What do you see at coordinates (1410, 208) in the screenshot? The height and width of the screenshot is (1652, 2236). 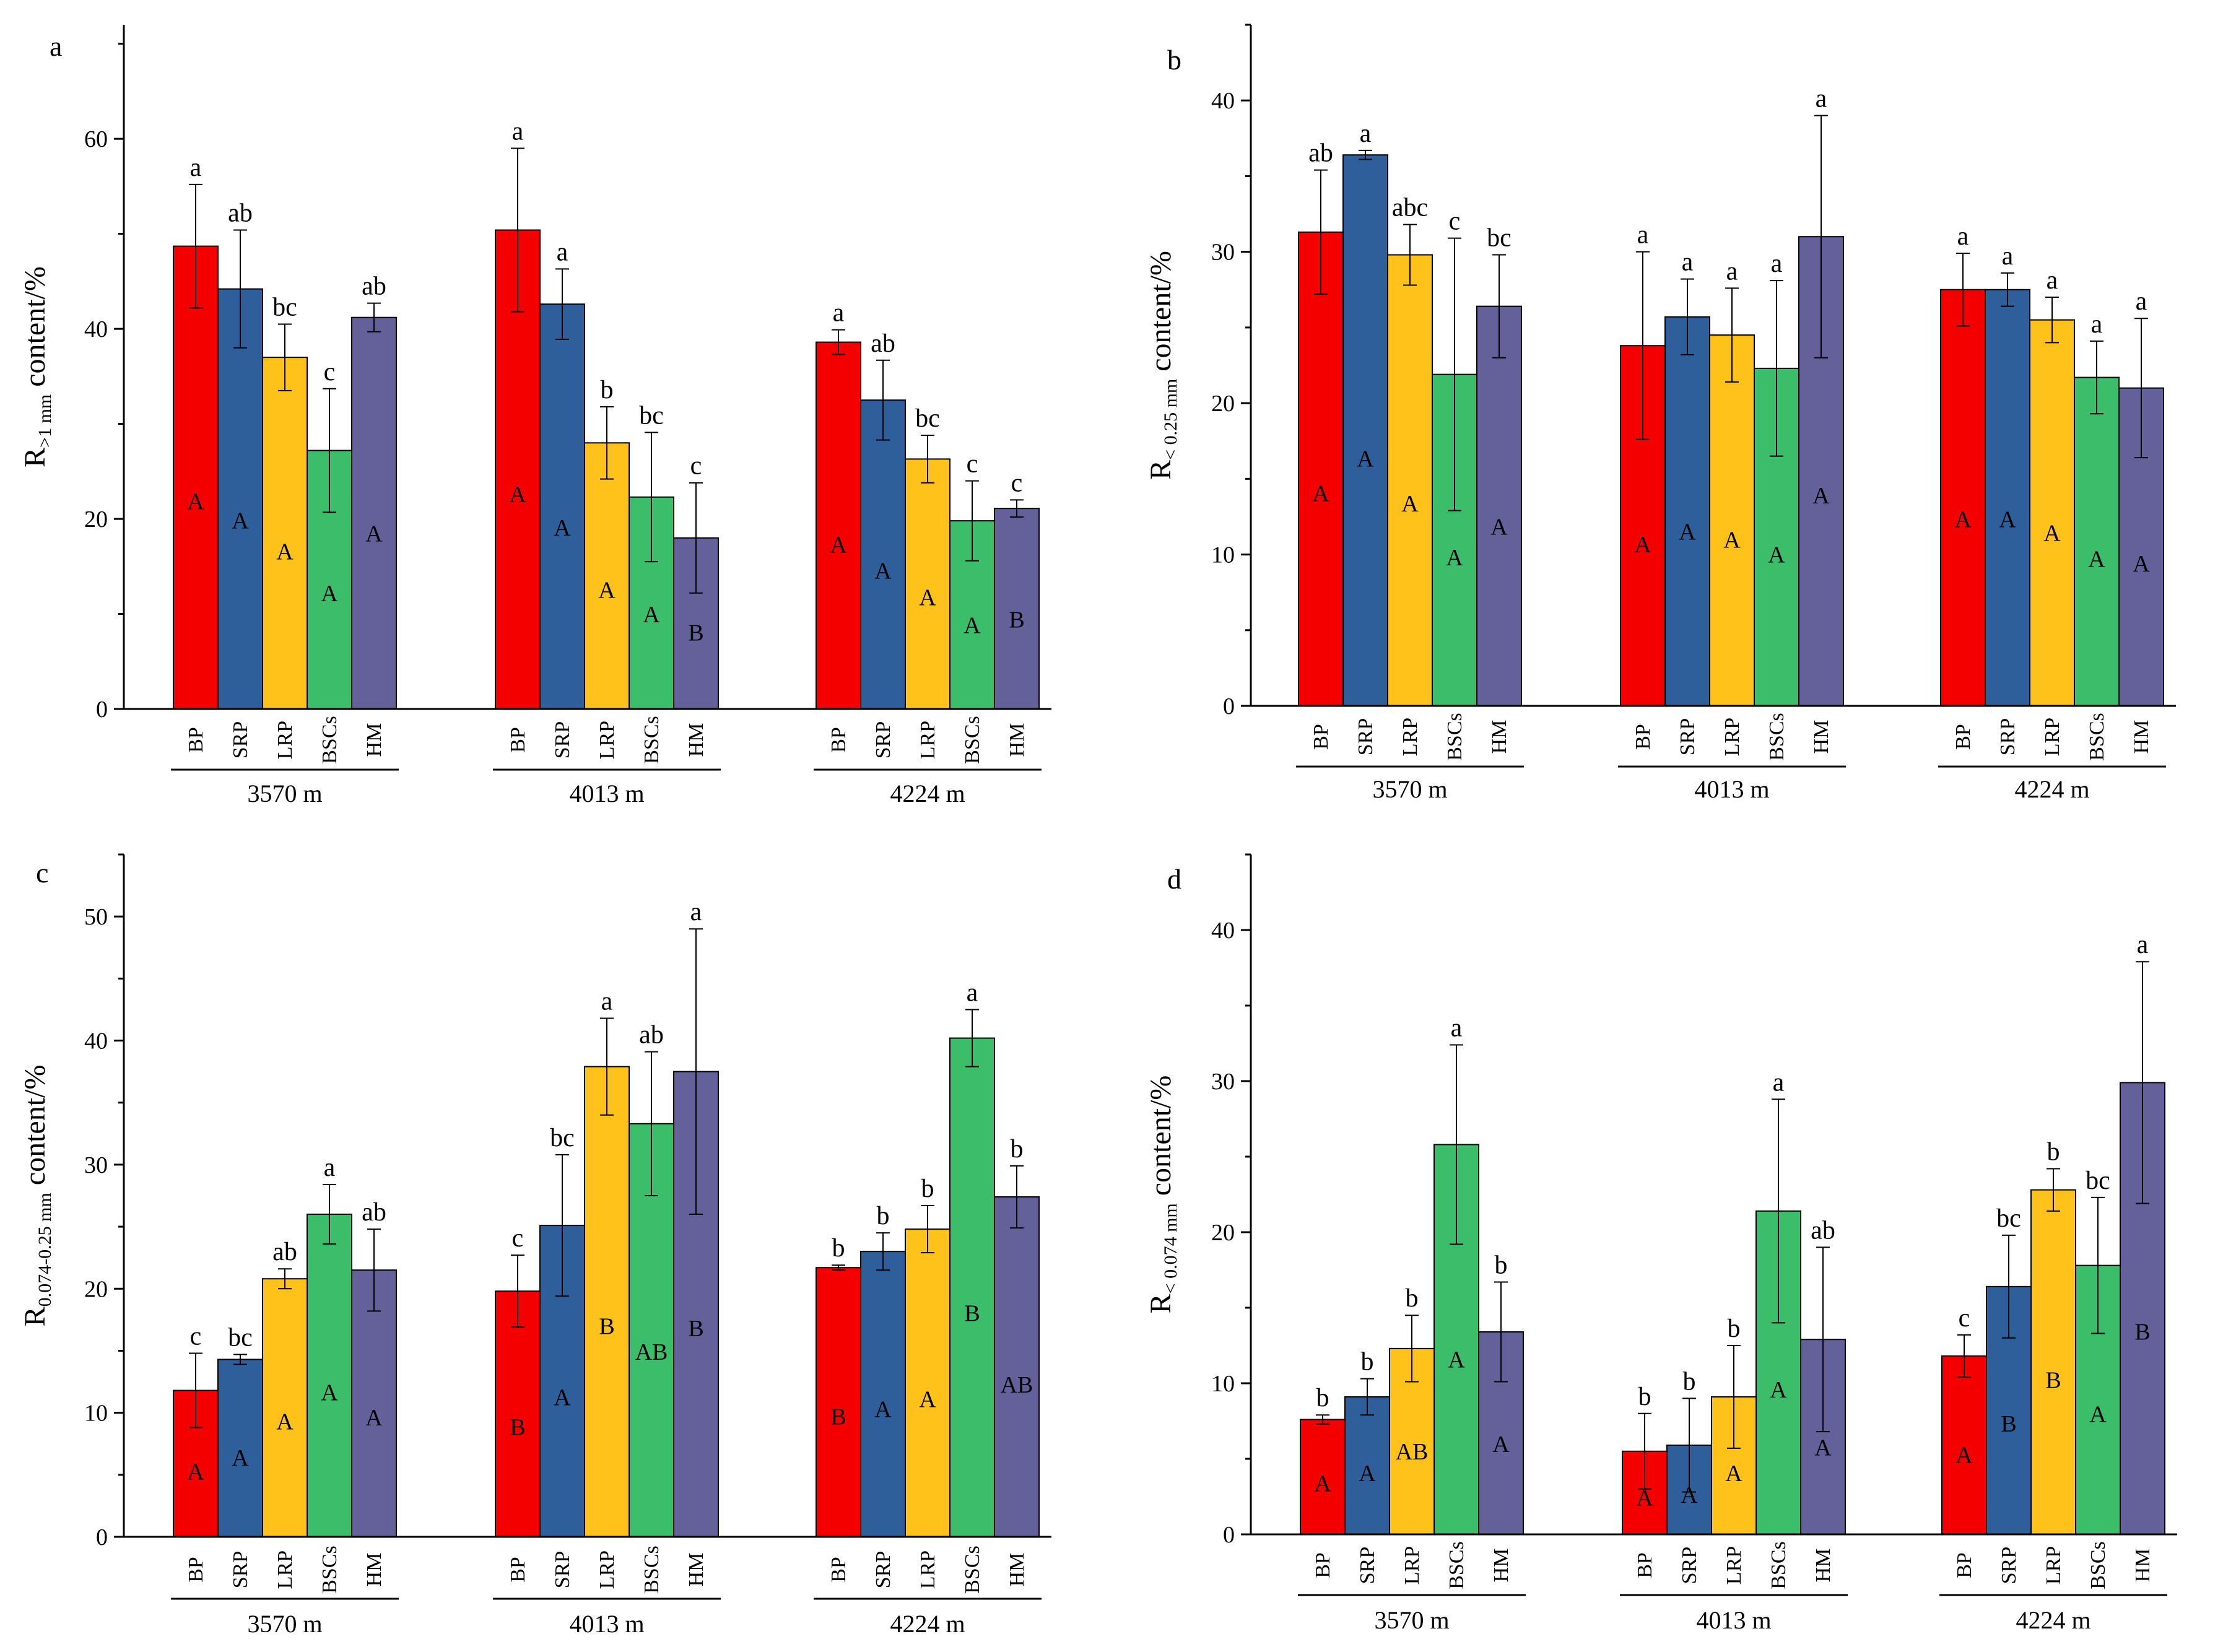 I see `significance-label: abc` at bounding box center [1410, 208].